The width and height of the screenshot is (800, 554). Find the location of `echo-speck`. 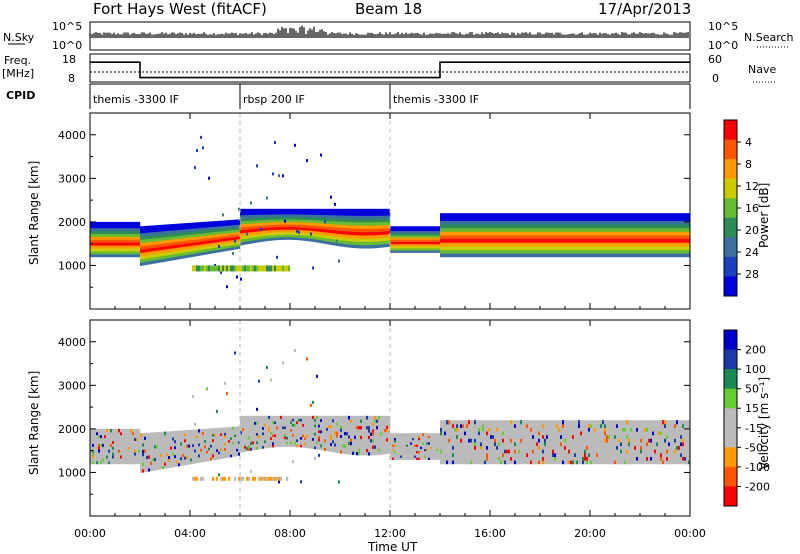

echo-speck is located at coordinates (273, 174).